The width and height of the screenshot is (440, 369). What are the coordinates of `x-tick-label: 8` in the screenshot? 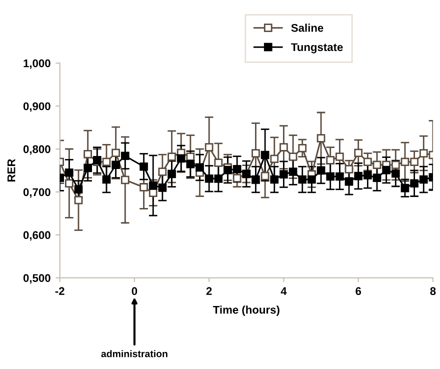 It's located at (433, 291).